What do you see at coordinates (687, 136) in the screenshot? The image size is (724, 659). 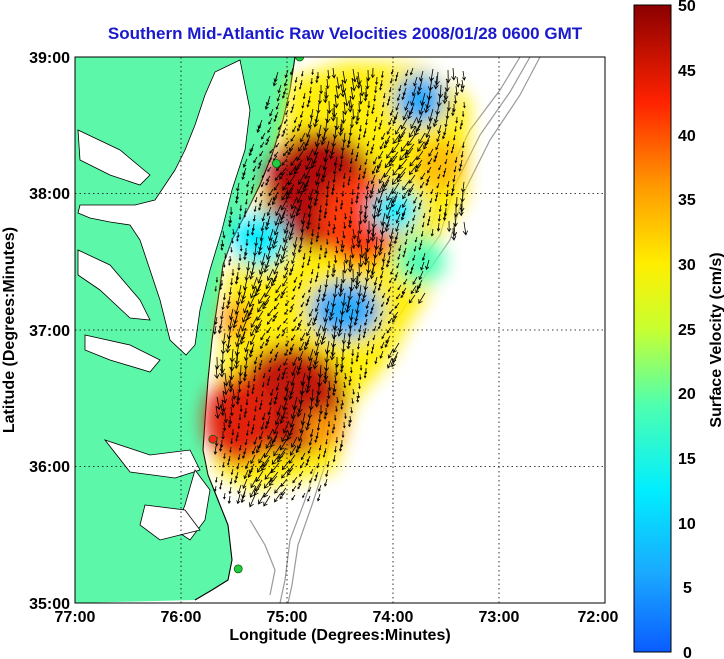 I see `colorbar-tick-label: 40` at bounding box center [687, 136].